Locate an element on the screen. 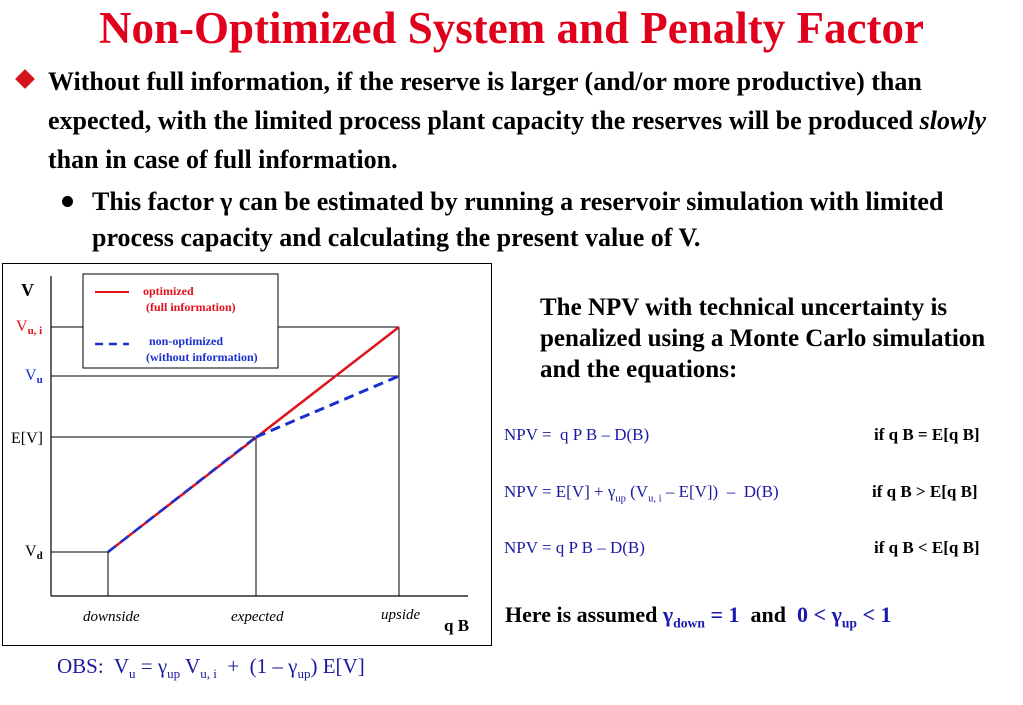  vui-label-main: V is located at coordinates (22, 326).